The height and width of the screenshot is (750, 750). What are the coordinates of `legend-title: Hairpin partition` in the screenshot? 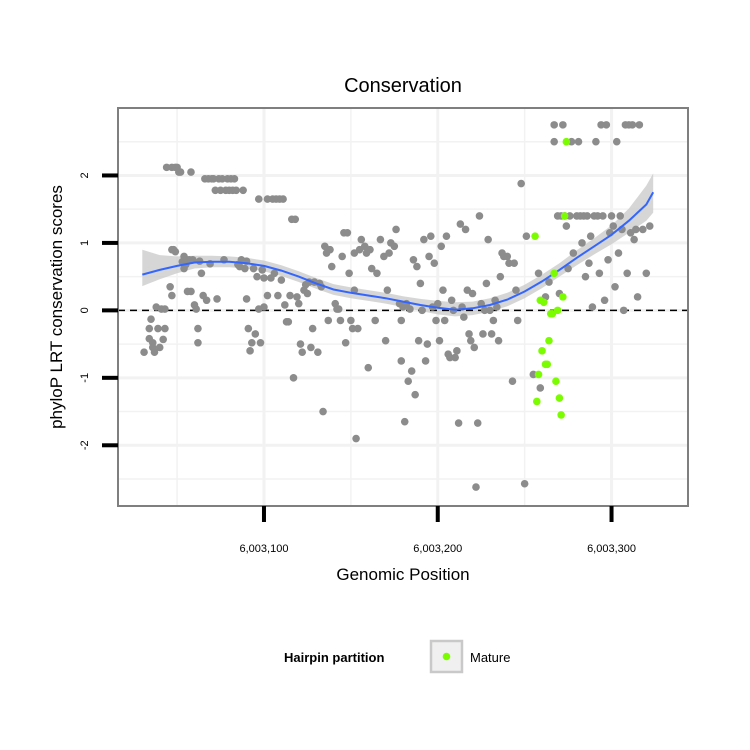 It's located at (334, 657).